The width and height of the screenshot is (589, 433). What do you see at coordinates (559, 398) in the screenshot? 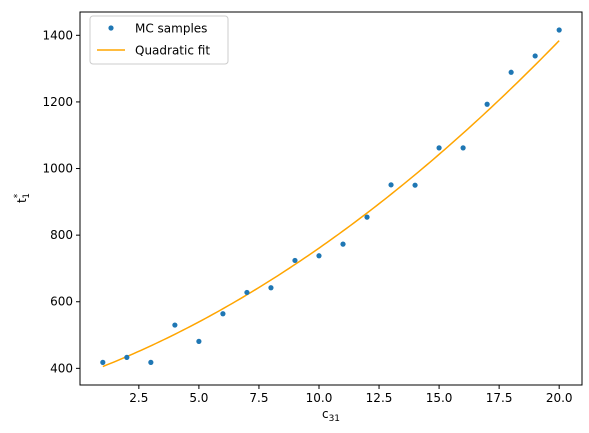
I see `x-tick-label: 20.0` at bounding box center [559, 398].